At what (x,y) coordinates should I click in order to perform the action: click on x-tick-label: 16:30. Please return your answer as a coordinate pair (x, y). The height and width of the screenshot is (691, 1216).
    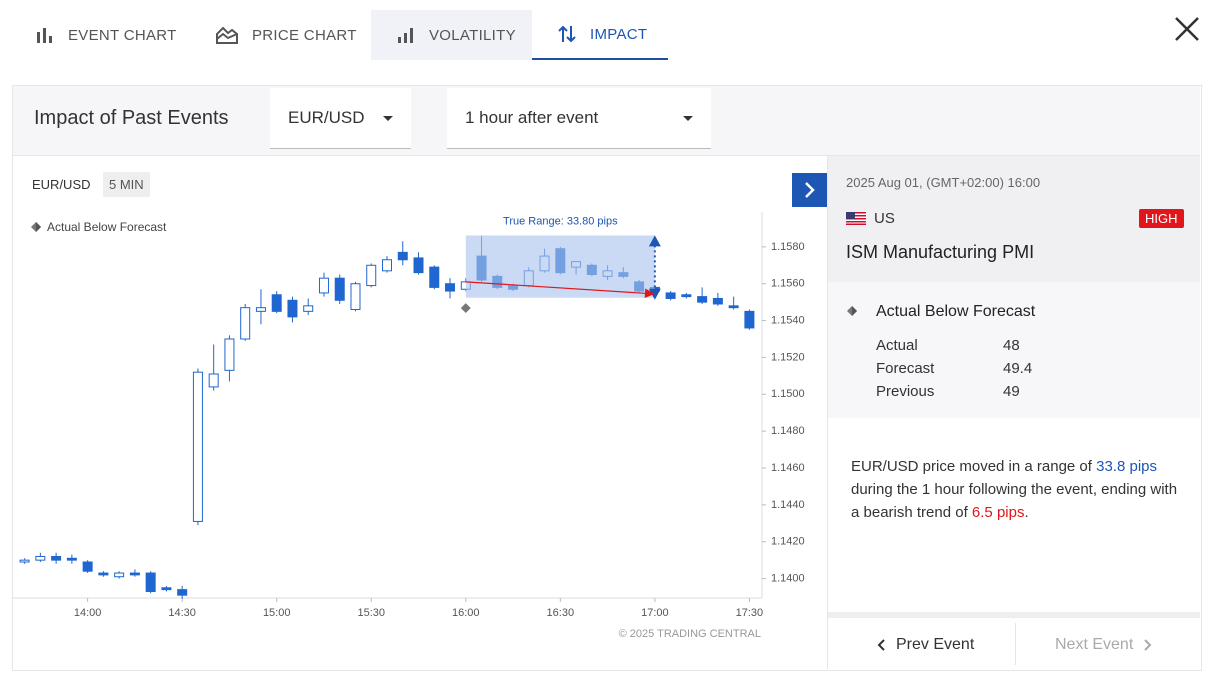
    Looking at the image, I should click on (561, 613).